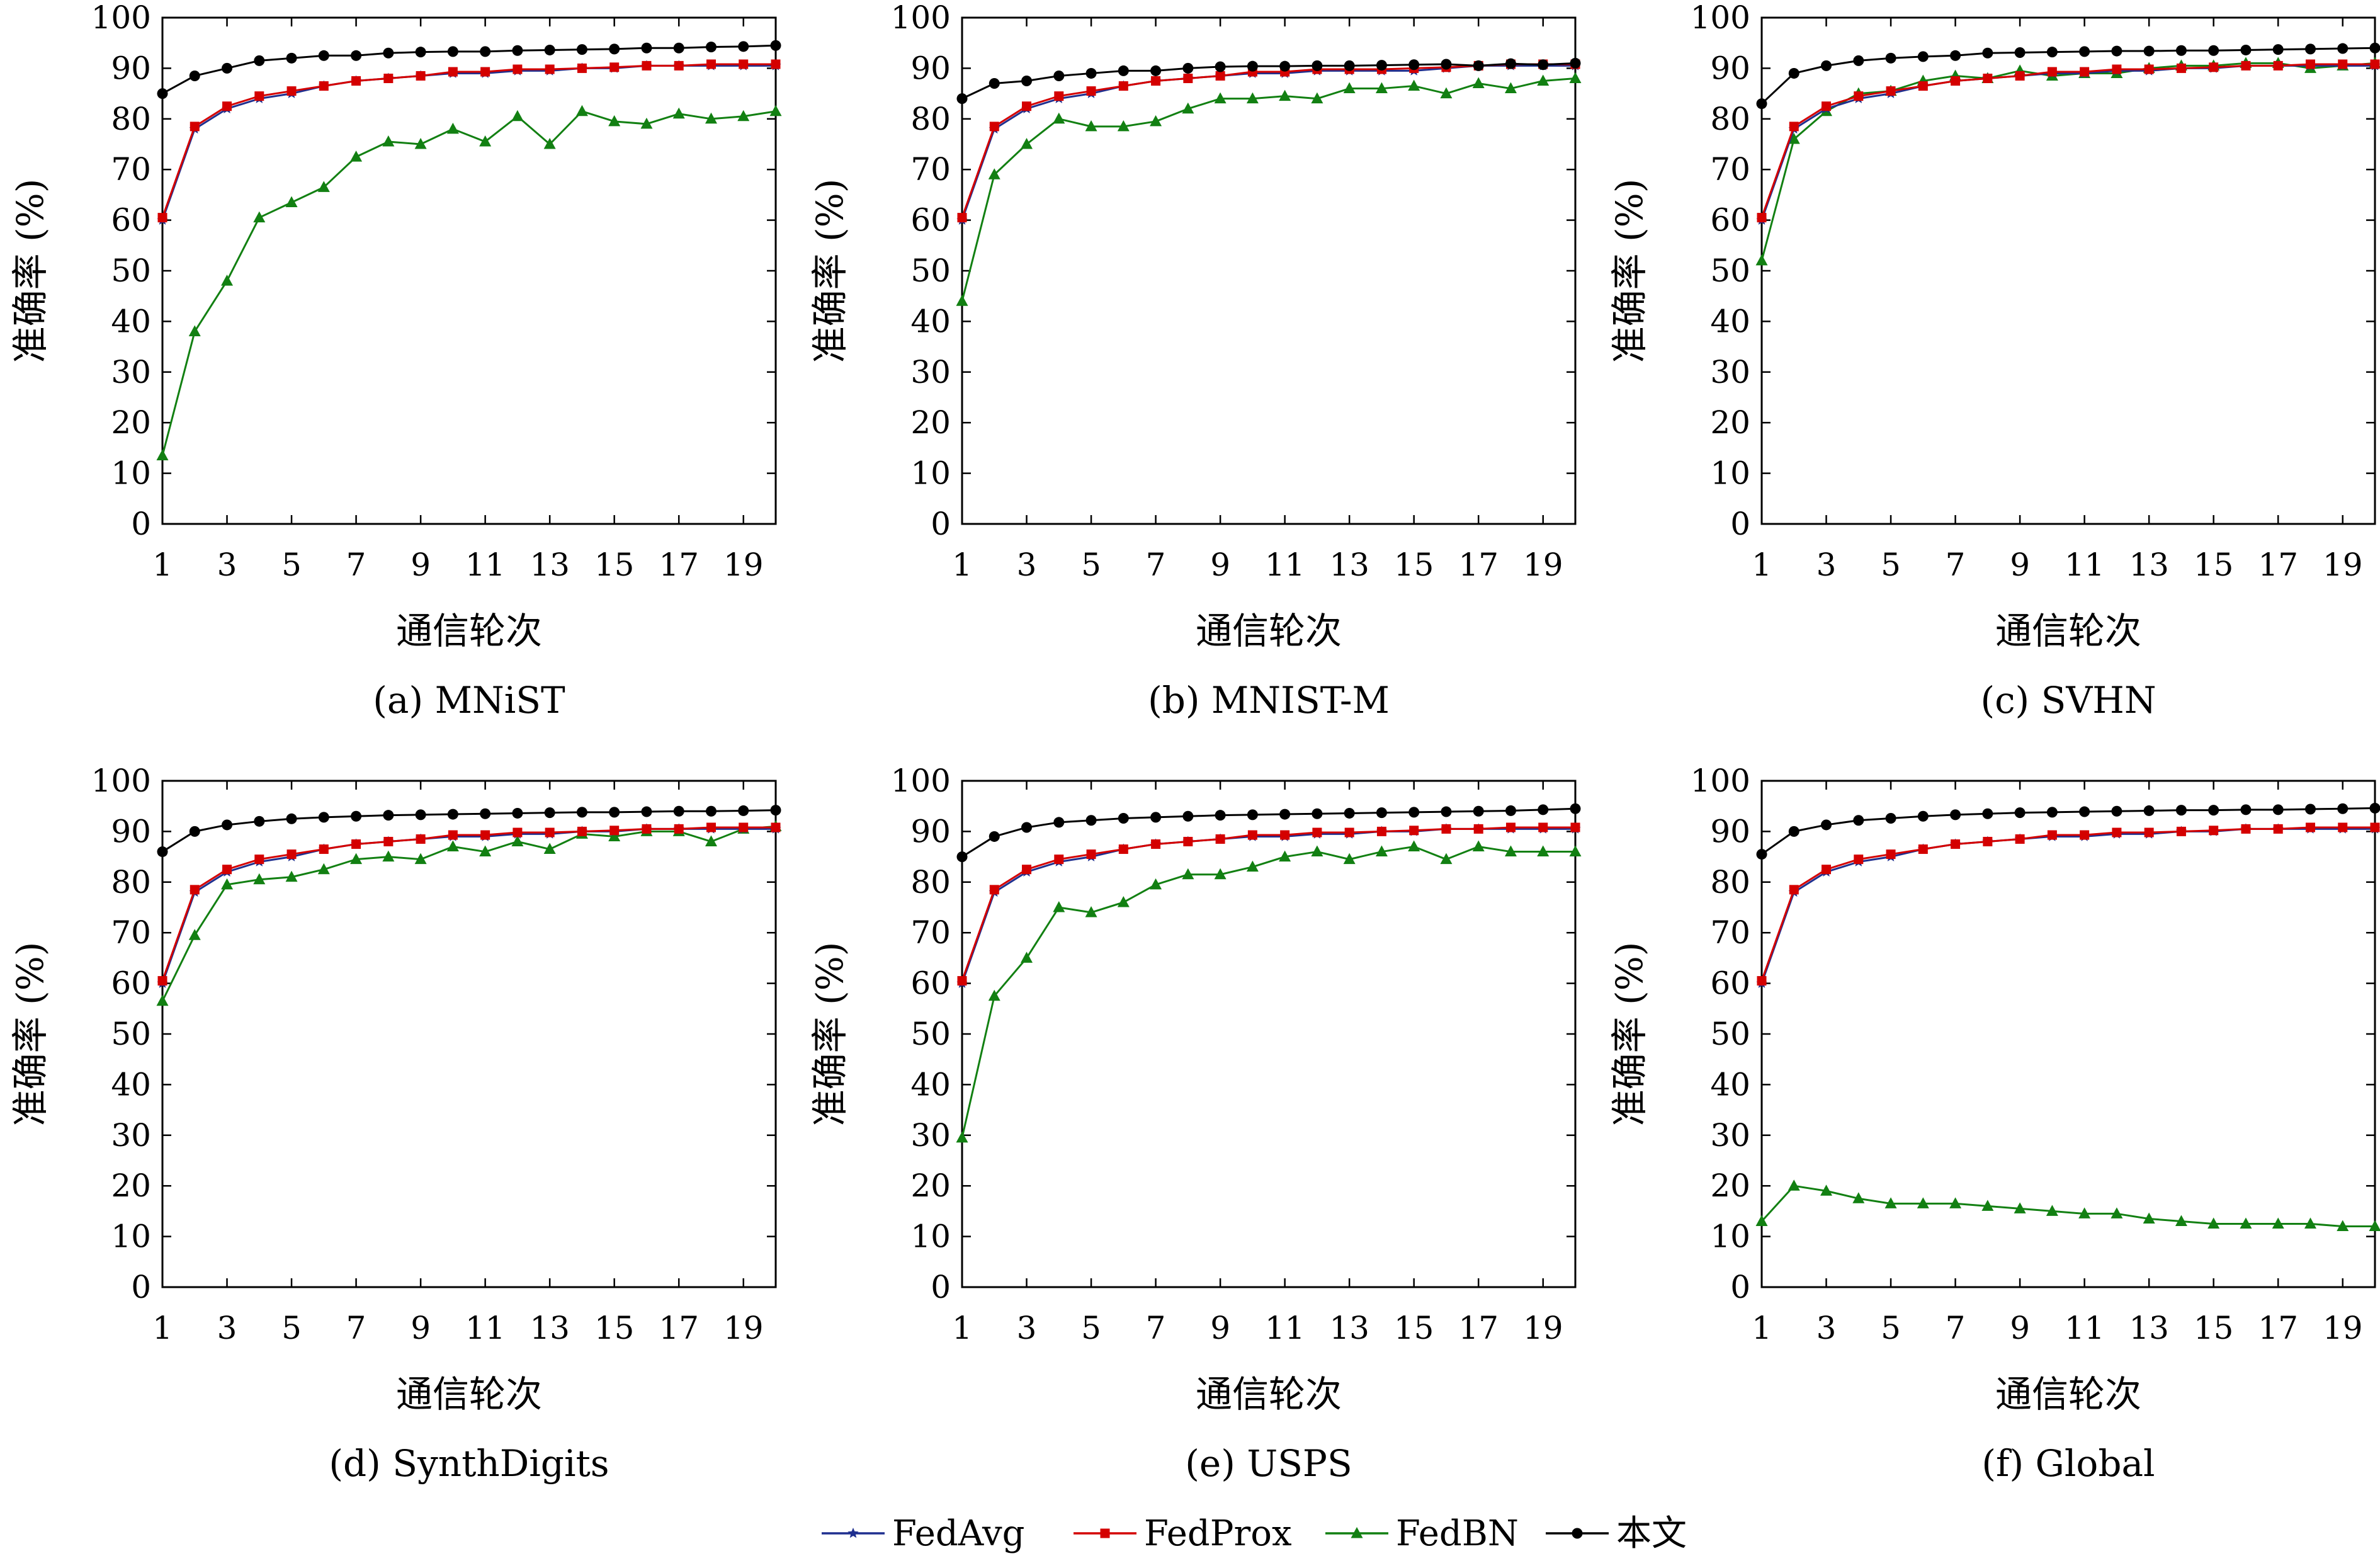  Describe the element at coordinates (1956, 565) in the screenshot. I see `x-tick-label: 7` at that location.